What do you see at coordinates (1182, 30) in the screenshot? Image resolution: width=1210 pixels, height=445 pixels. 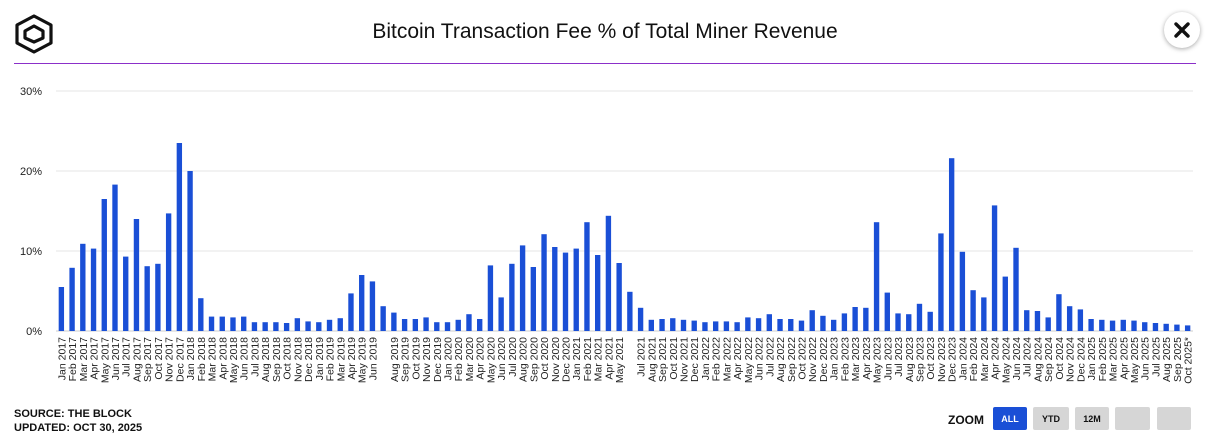 I see `close-button` at bounding box center [1182, 30].